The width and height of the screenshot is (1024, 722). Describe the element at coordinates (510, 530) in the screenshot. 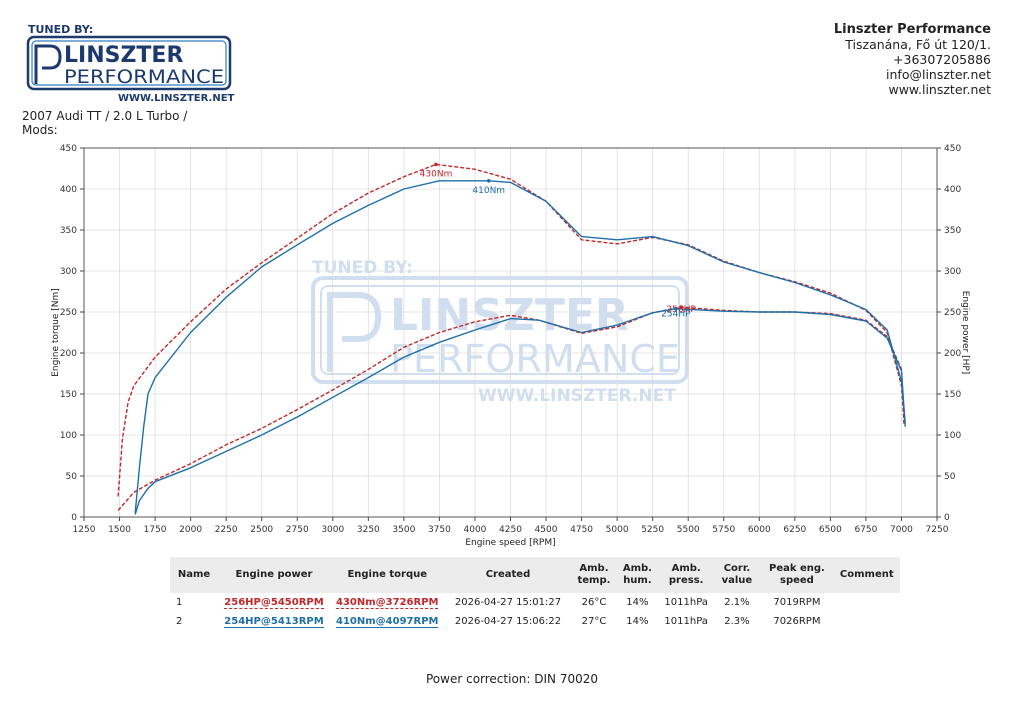

I see `x-tick-label: 4250` at that location.